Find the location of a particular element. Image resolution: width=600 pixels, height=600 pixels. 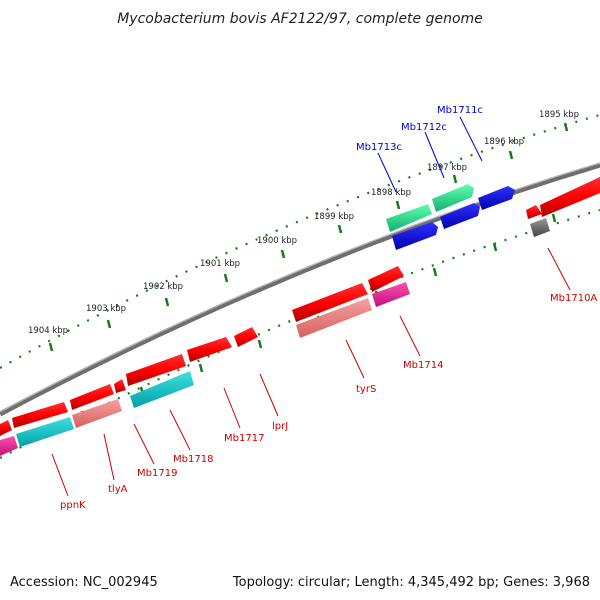

gene-label-ppnk: ppnK is located at coordinates (73, 505).